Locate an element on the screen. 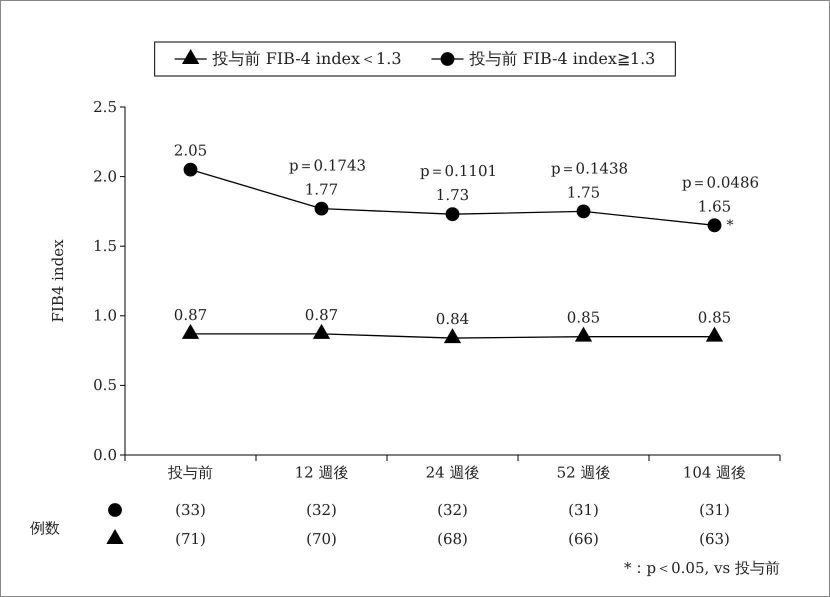  y-tick-label: 2.0 is located at coordinates (105, 176).